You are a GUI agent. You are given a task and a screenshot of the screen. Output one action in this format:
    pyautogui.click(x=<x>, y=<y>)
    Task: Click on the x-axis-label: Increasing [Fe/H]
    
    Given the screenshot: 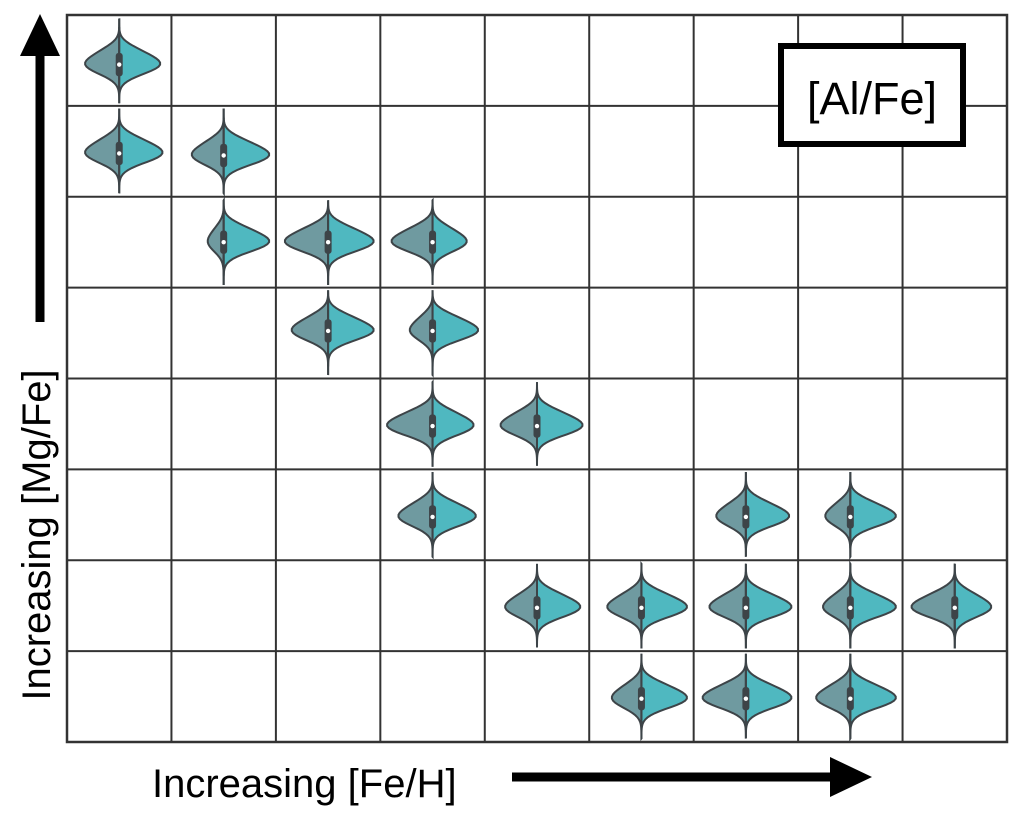 What is the action you would take?
    pyautogui.click(x=304, y=784)
    